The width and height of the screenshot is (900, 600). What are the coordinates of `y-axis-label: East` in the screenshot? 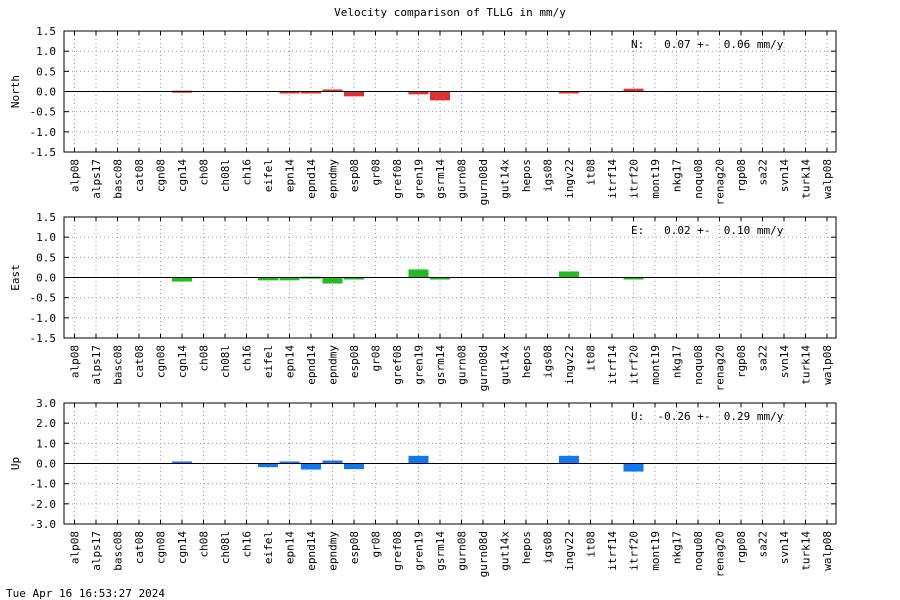 It's located at (15, 277).